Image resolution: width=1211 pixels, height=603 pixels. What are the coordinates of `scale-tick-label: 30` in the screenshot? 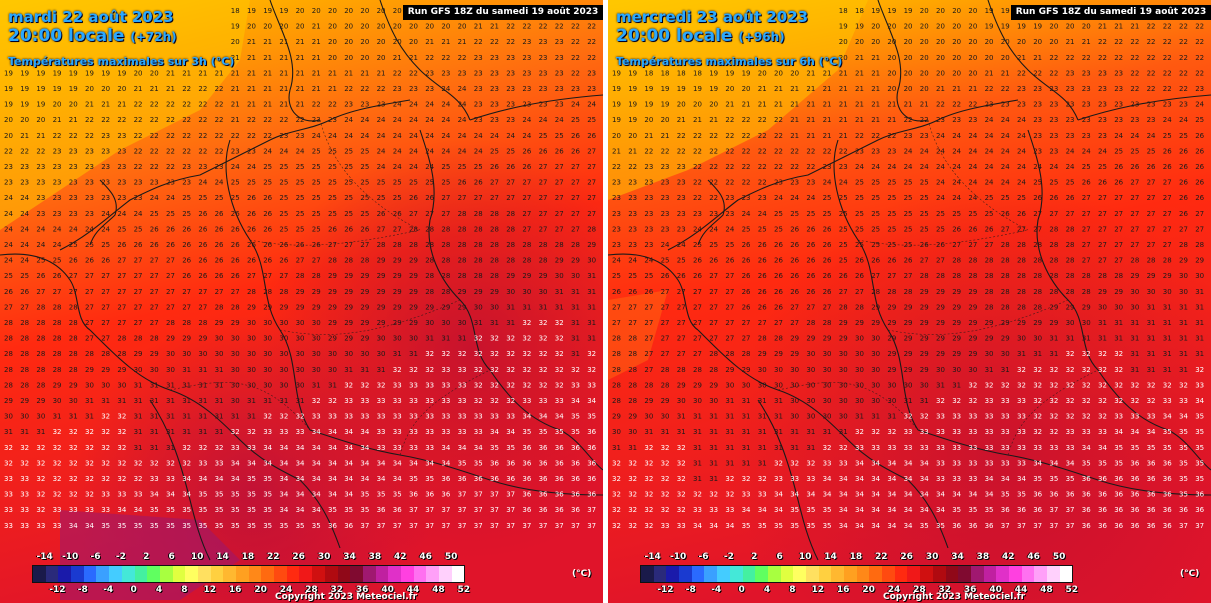 It's located at (932, 557).